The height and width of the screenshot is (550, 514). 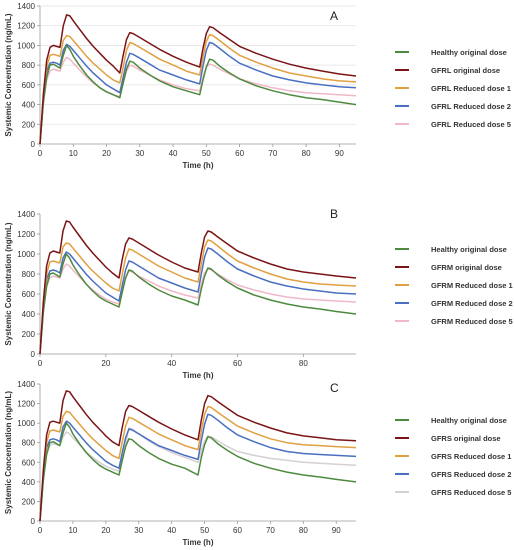 What do you see at coordinates (471, 88) in the screenshot?
I see `legend-label: GFRL Reduced dose 1` at bounding box center [471, 88].